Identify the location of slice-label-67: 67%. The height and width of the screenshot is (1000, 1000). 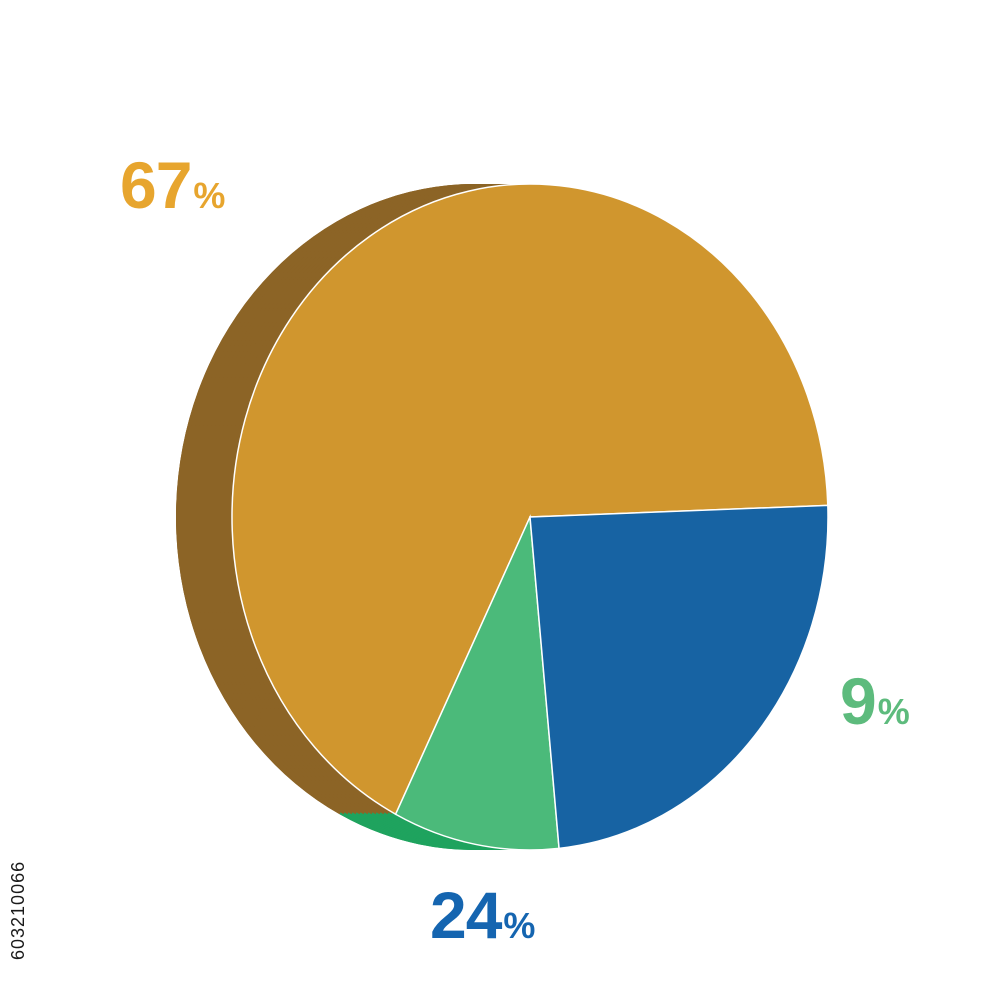
(172, 185).